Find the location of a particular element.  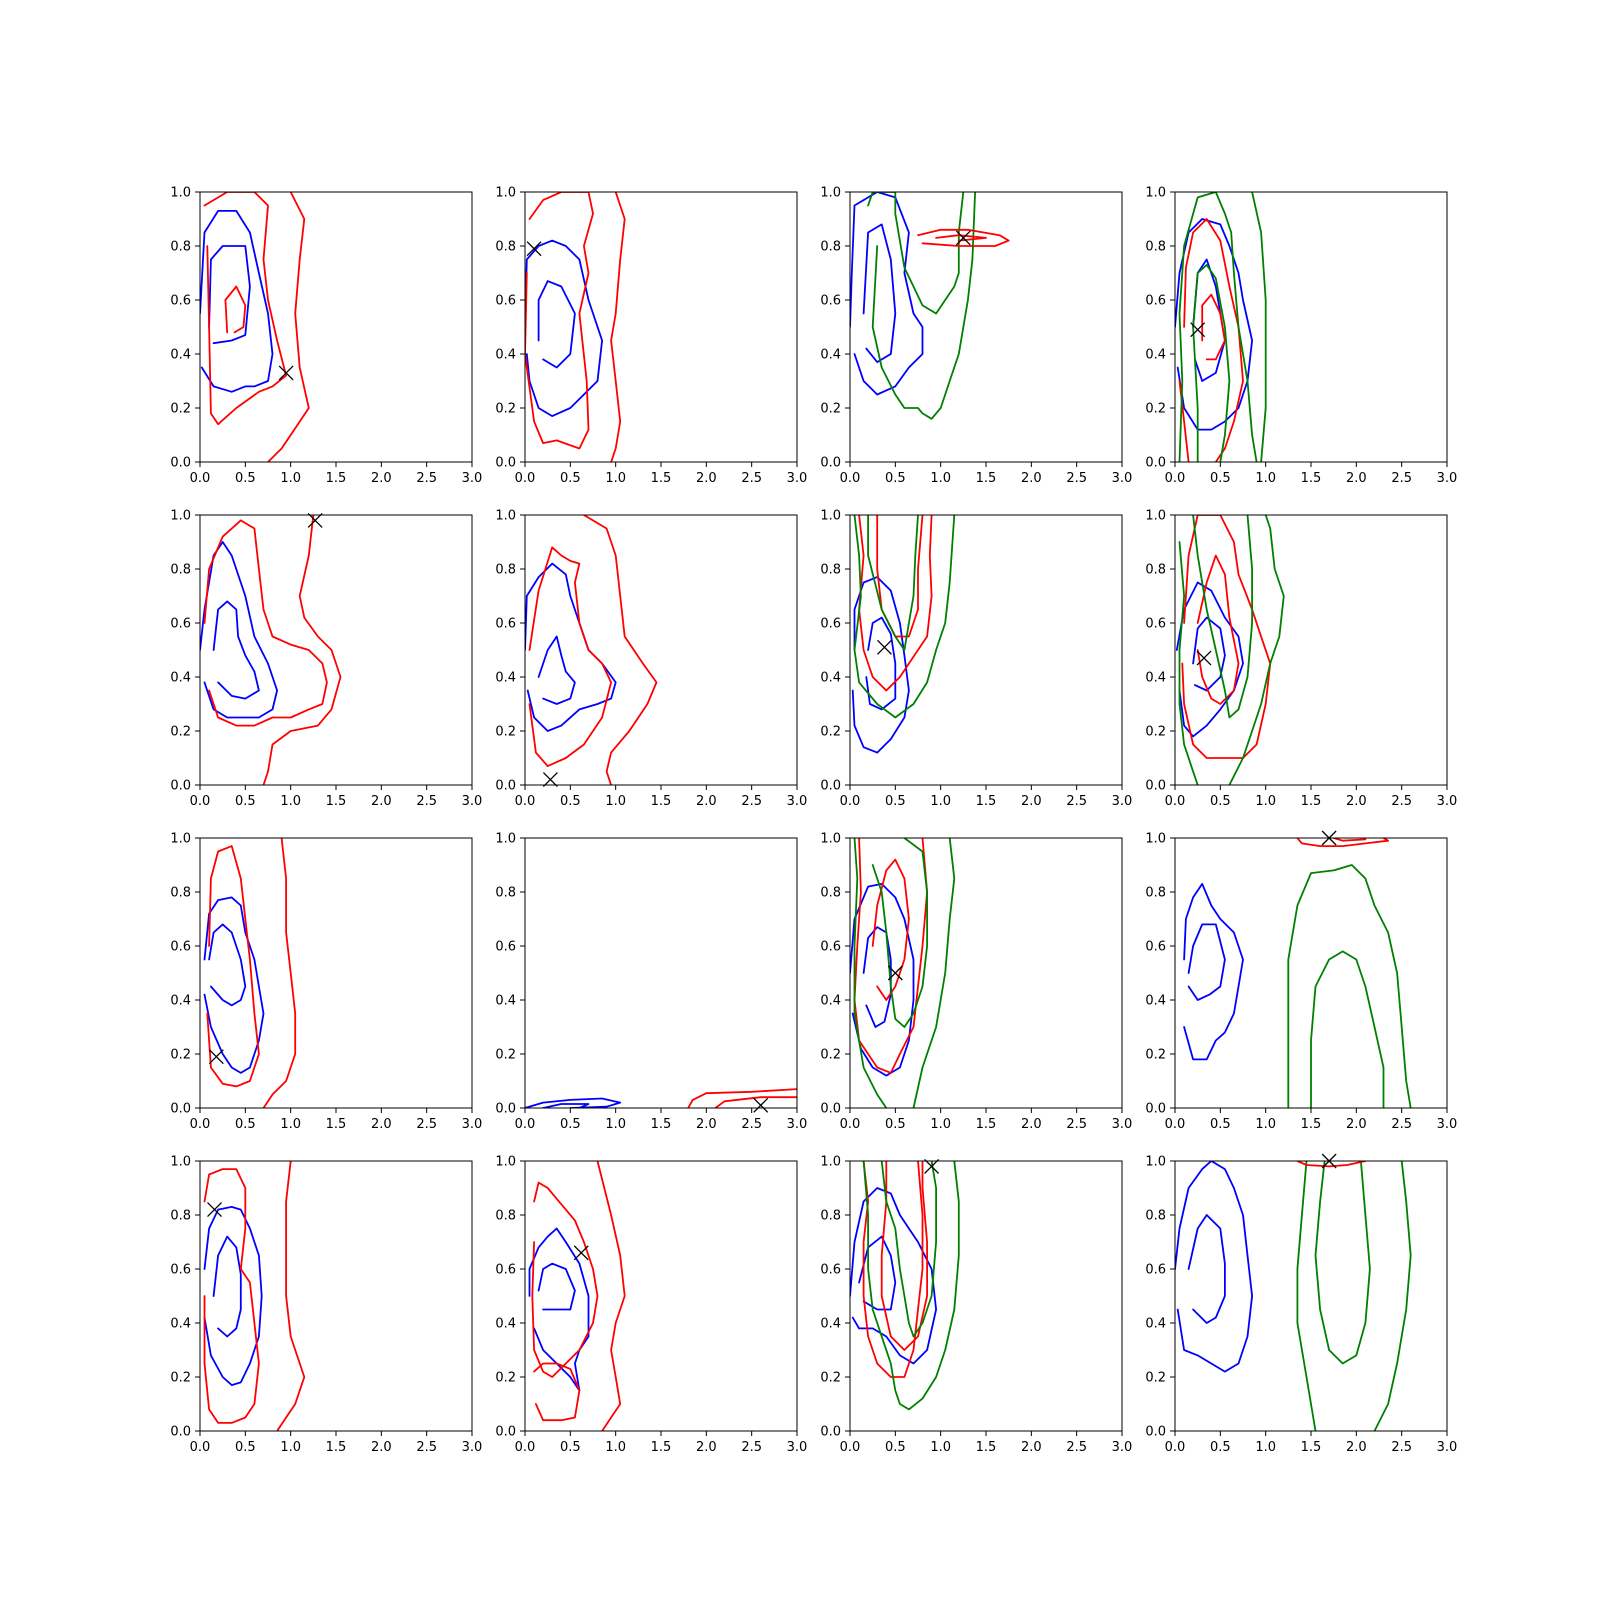

subplot-2: 0.0 0.5 1.0 1.5 2.0 2.5 3.0 0.0 0.2 0.4 0.6 0.8 1.0 is located at coordinates (651, 336).